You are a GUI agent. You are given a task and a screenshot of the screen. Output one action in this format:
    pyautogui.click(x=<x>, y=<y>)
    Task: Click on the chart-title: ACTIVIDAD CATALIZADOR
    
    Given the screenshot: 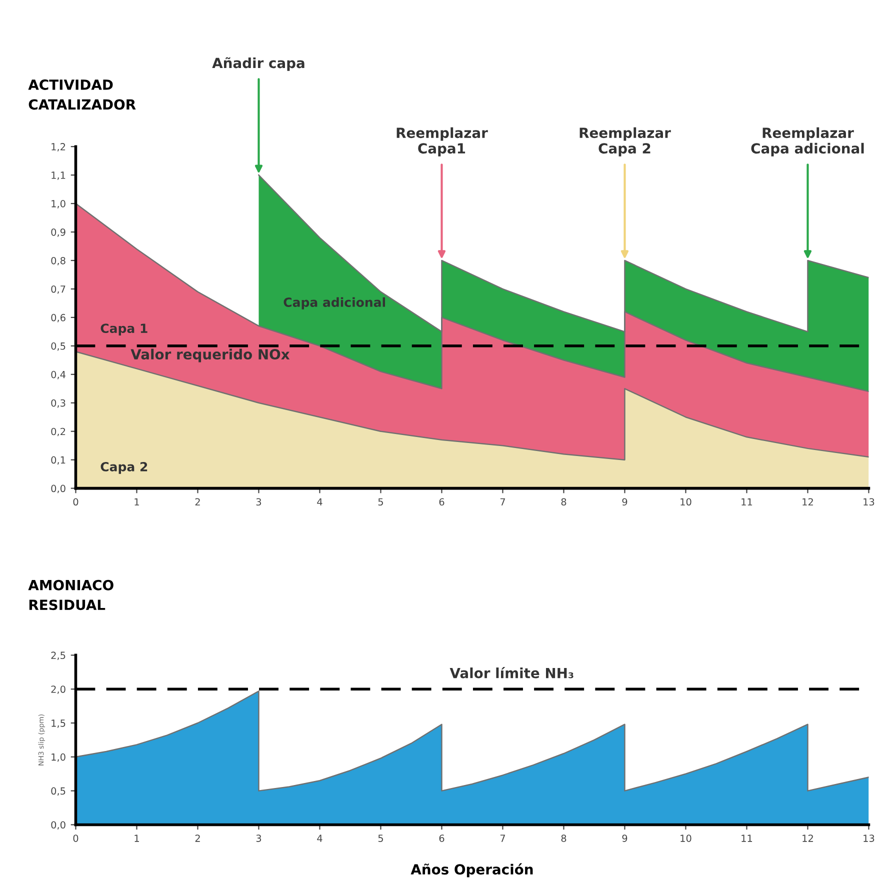 What is the action you would take?
    pyautogui.click(x=82, y=94)
    